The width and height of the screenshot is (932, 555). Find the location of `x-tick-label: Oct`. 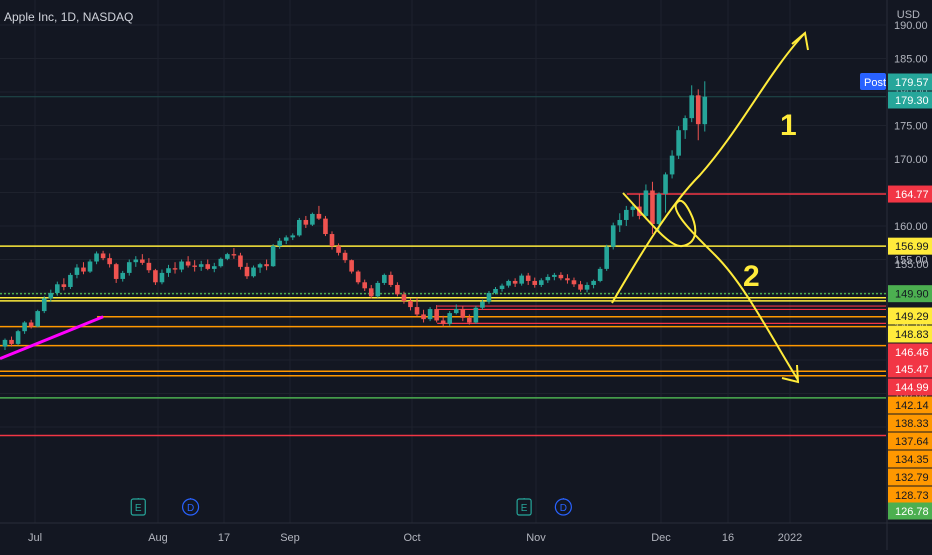

x-tick-label: Oct is located at coordinates (411, 538).